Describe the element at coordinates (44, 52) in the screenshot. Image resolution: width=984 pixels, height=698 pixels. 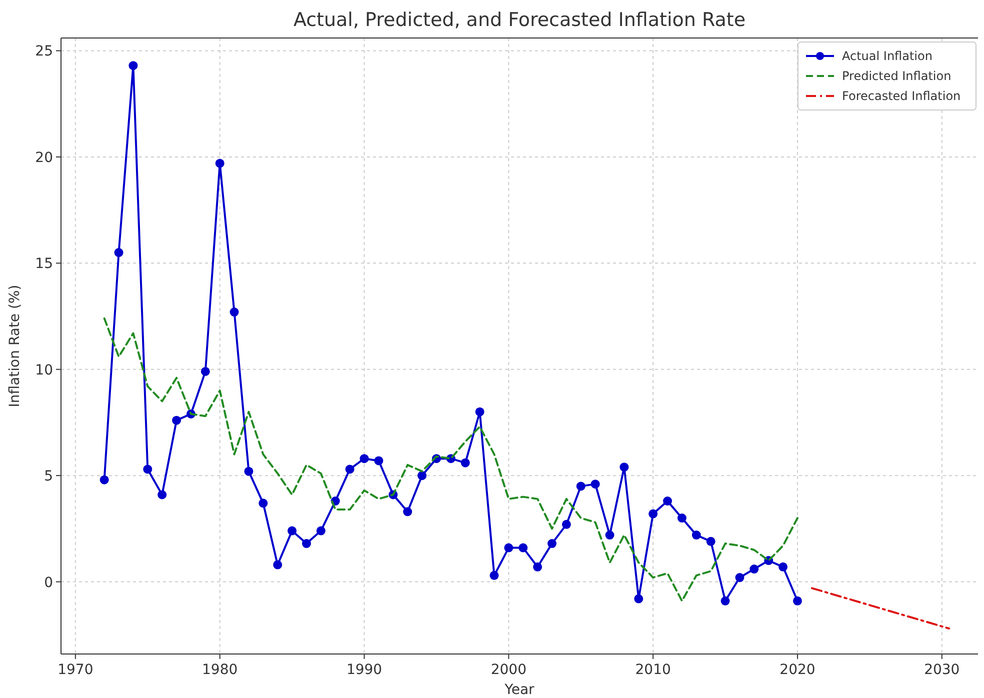
I see `y-tick-label: 25` at that location.